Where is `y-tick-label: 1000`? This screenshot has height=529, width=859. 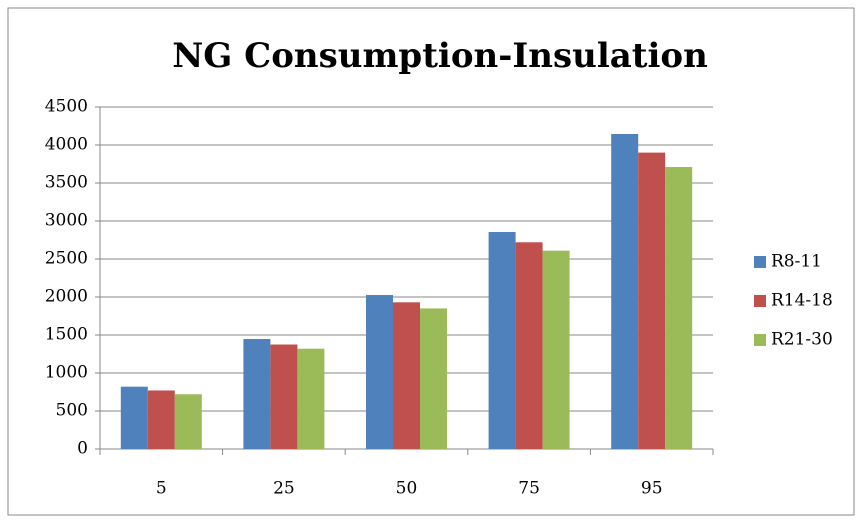
y-tick-label: 1000 is located at coordinates (66, 373).